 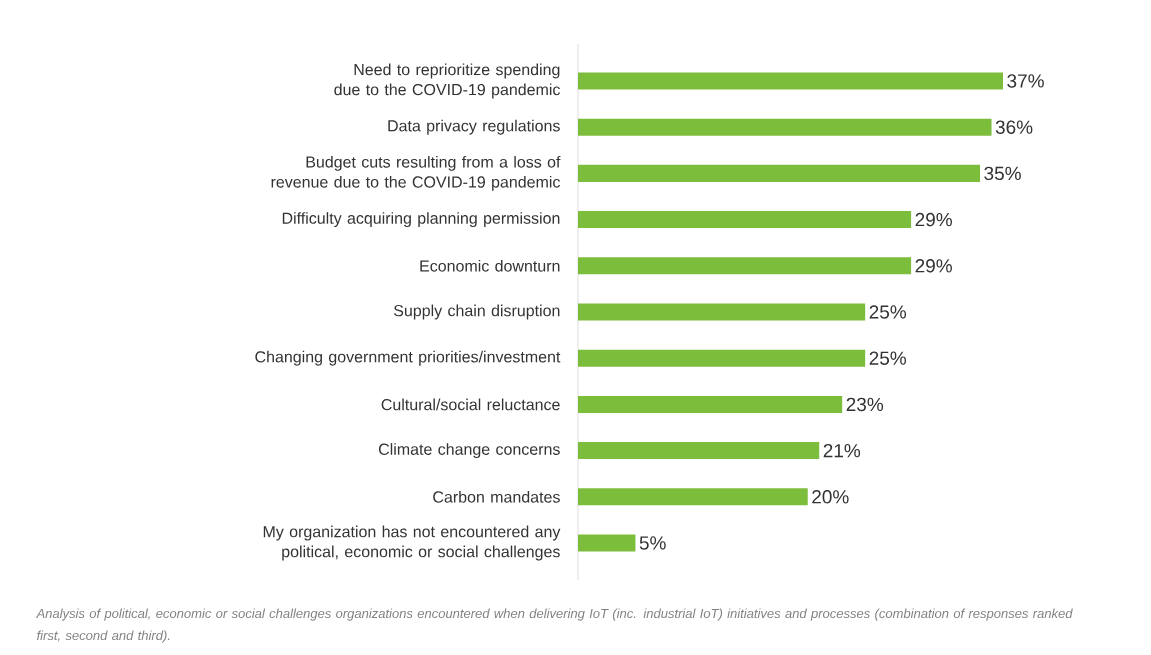 What do you see at coordinates (830, 497) in the screenshot?
I see `data-label: 20%` at bounding box center [830, 497].